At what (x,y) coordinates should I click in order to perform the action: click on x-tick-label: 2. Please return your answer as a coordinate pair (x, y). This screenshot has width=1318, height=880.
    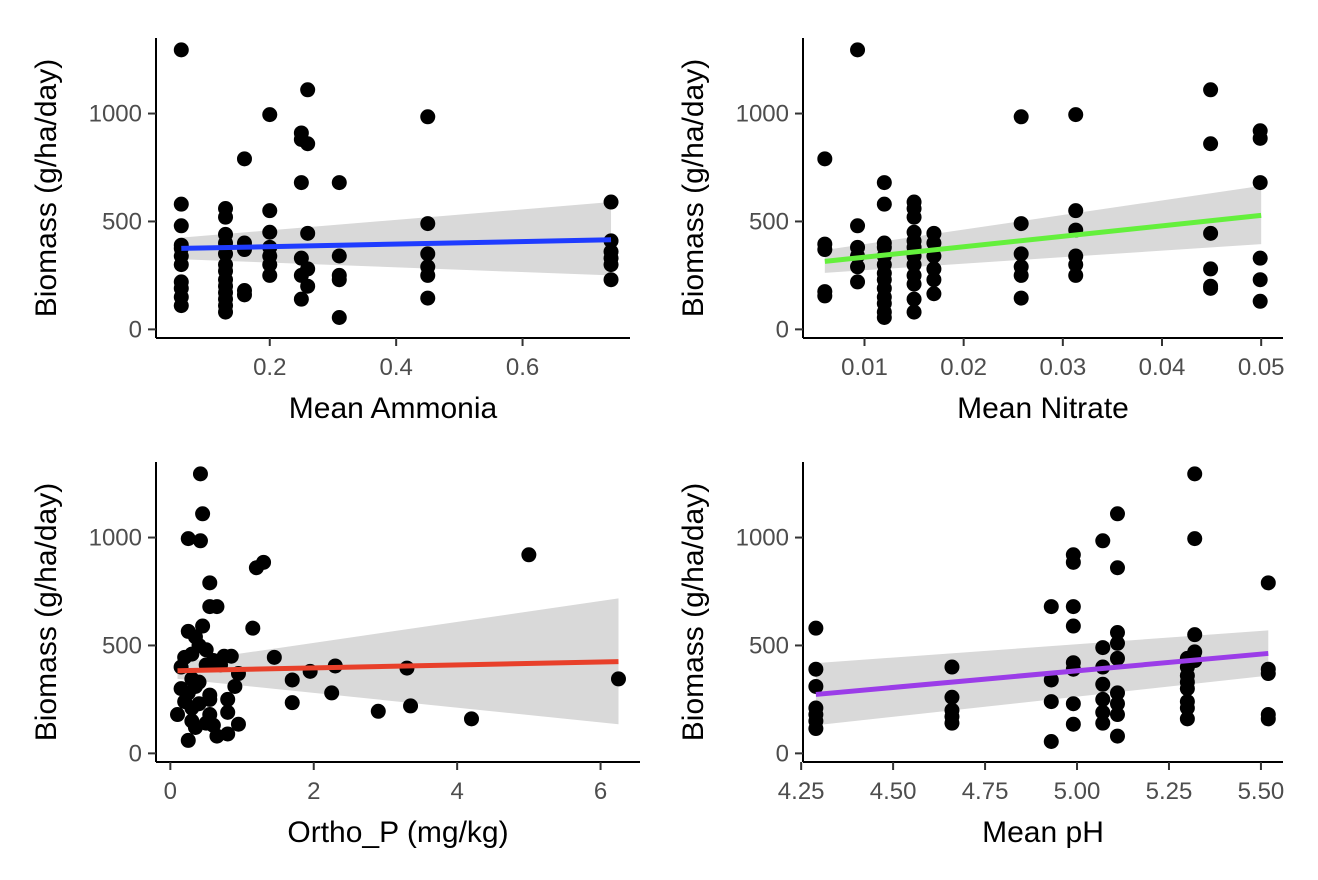
    Looking at the image, I should click on (313, 791).